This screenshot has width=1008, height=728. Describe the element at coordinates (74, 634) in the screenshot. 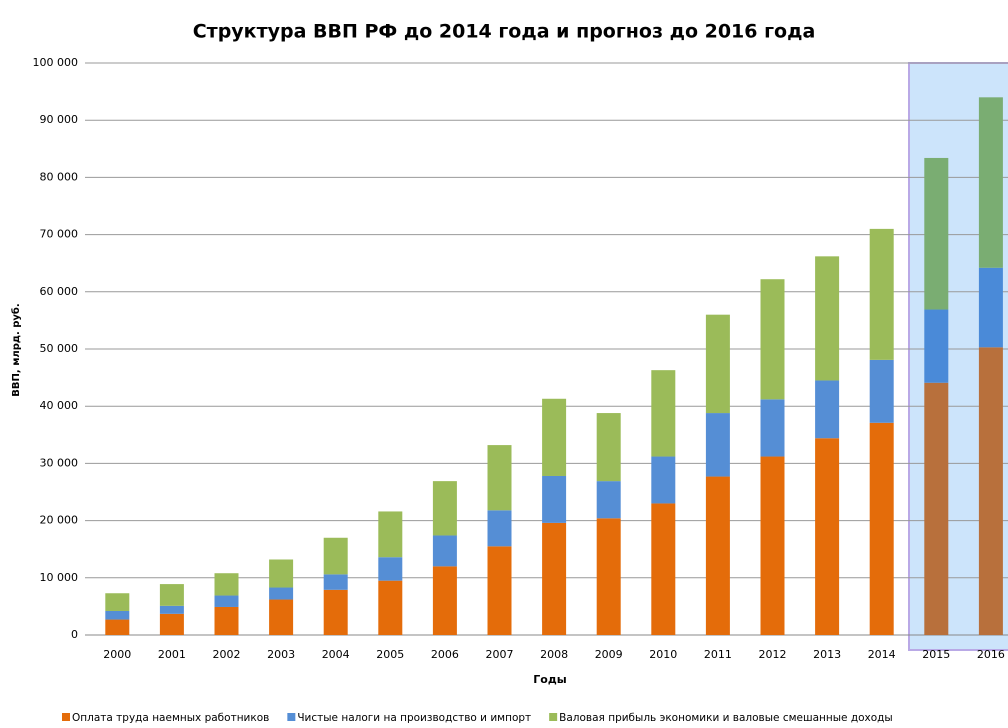

I see `y-tick-label: 0` at that location.